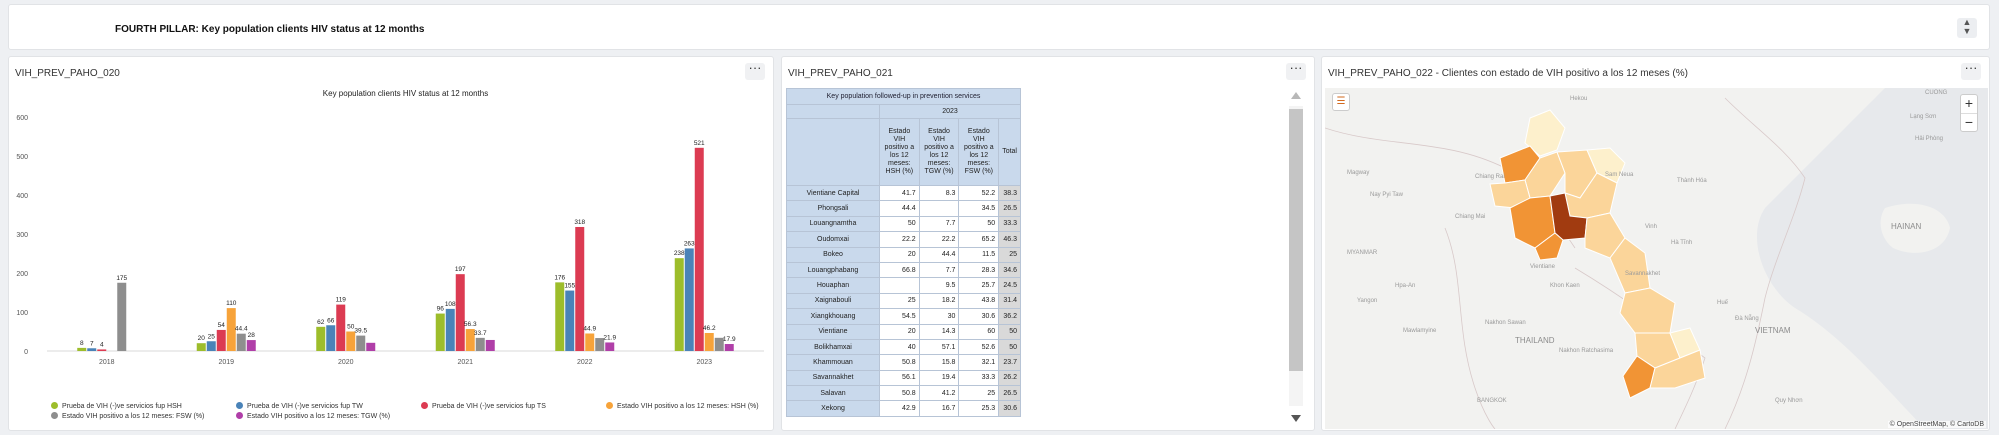 This screenshot has height=435, width=1999. What do you see at coordinates (833, 362) in the screenshot?
I see `row-header: Khammouan` at bounding box center [833, 362].